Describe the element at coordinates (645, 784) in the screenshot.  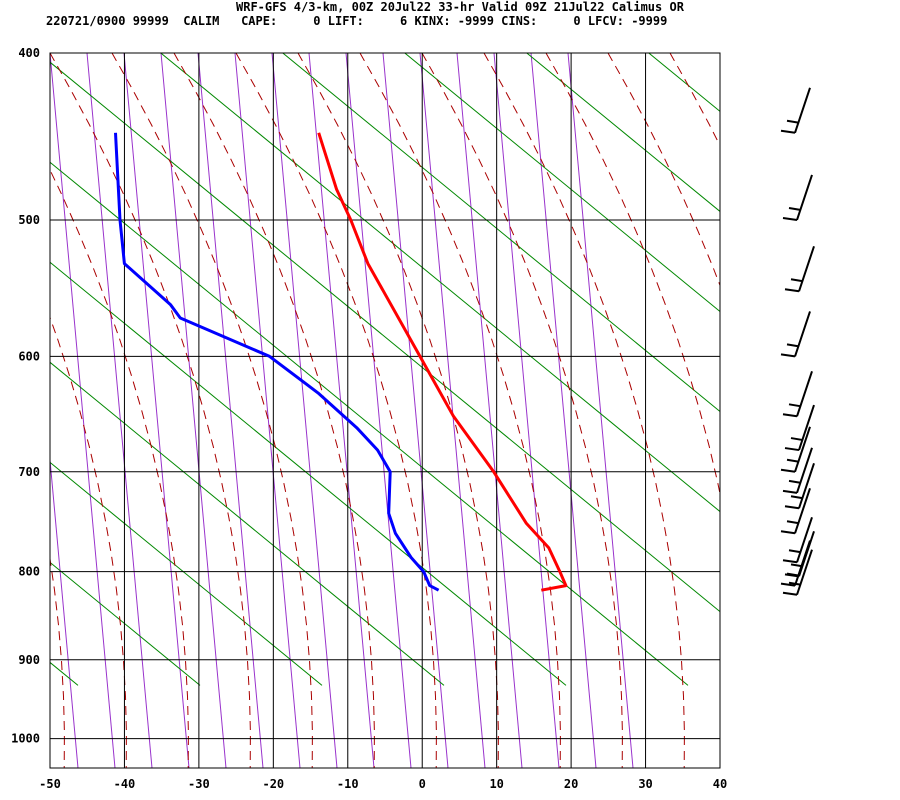
I see `x-tick-label: 30` at that location.